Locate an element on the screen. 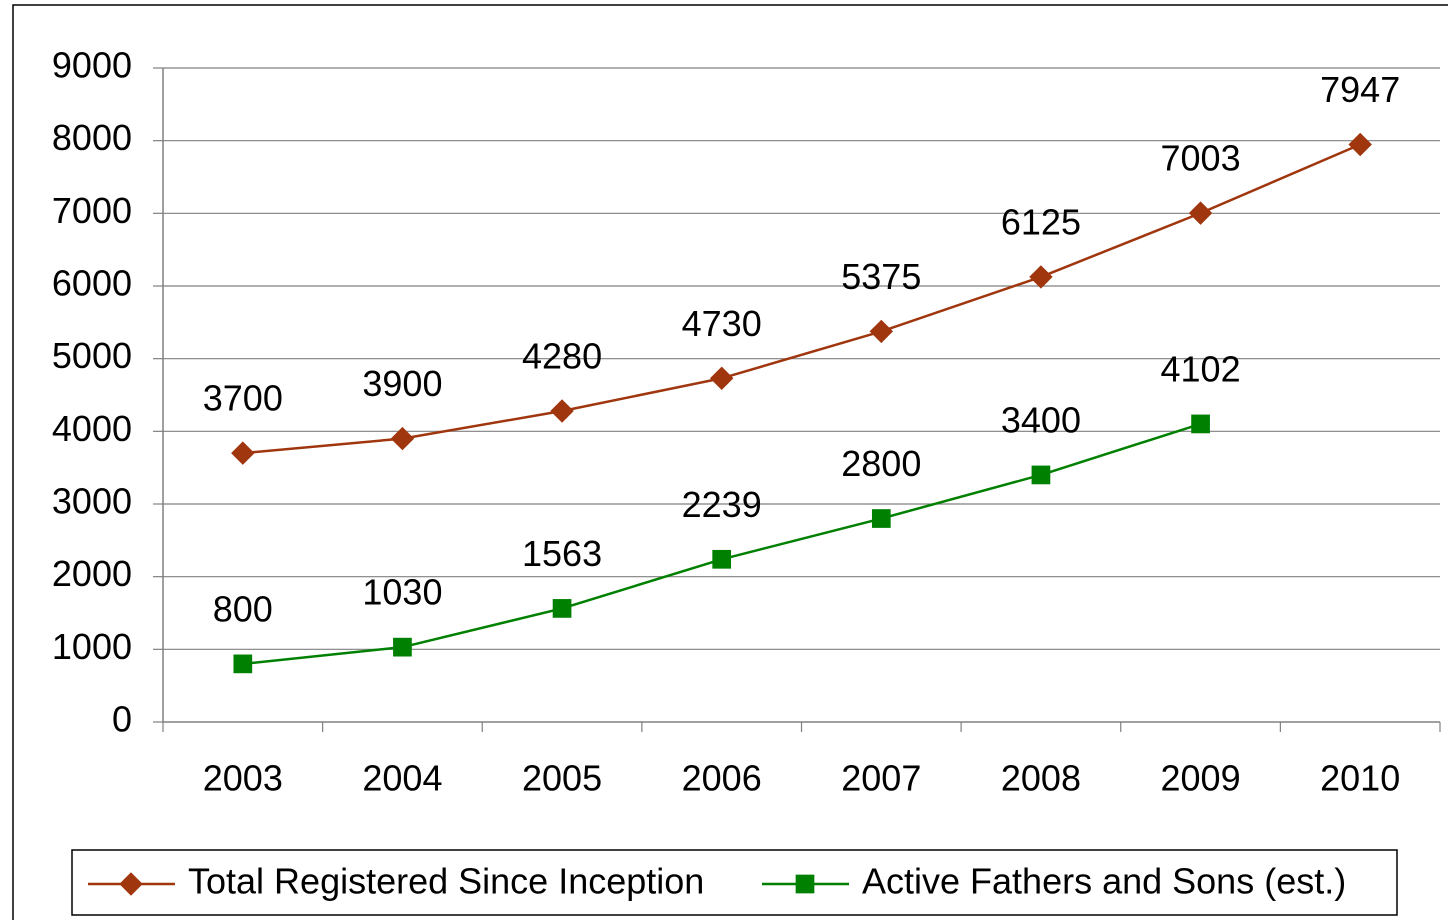 Image resolution: width=1448 pixels, height=920 pixels. data-label: 3400 is located at coordinates (1041, 419).